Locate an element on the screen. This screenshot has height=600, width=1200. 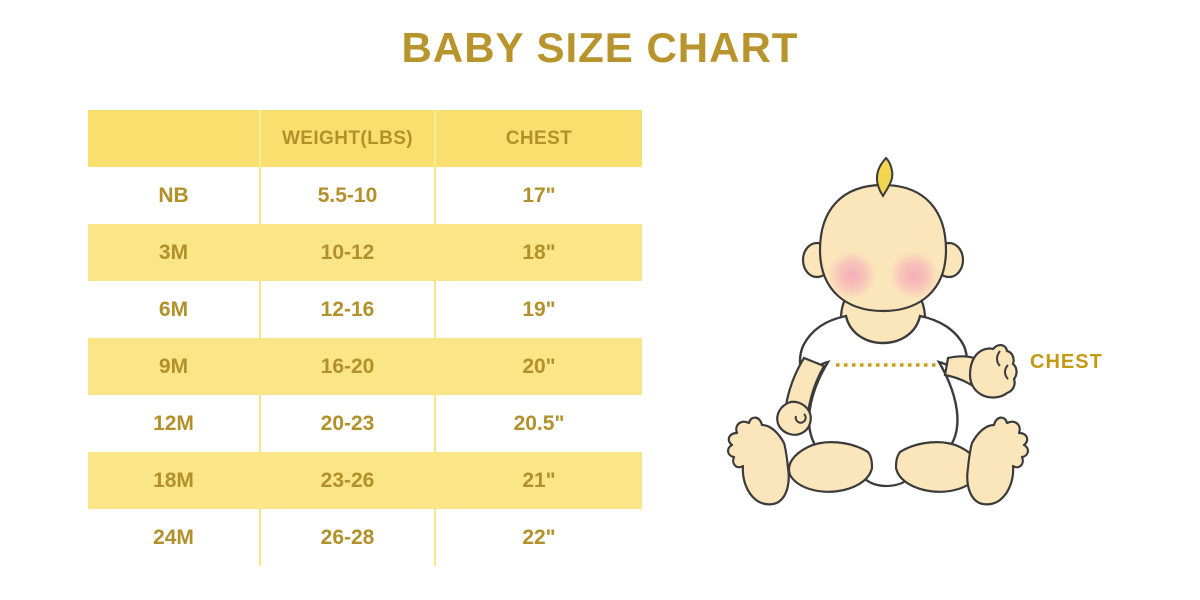
table-row: 9M 16-20 20" is located at coordinates (365, 366).